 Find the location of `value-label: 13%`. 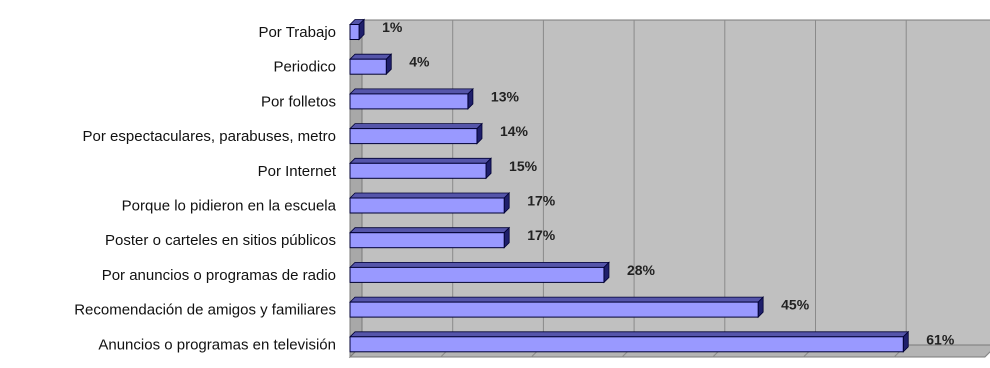

value-label: 13% is located at coordinates (505, 96).